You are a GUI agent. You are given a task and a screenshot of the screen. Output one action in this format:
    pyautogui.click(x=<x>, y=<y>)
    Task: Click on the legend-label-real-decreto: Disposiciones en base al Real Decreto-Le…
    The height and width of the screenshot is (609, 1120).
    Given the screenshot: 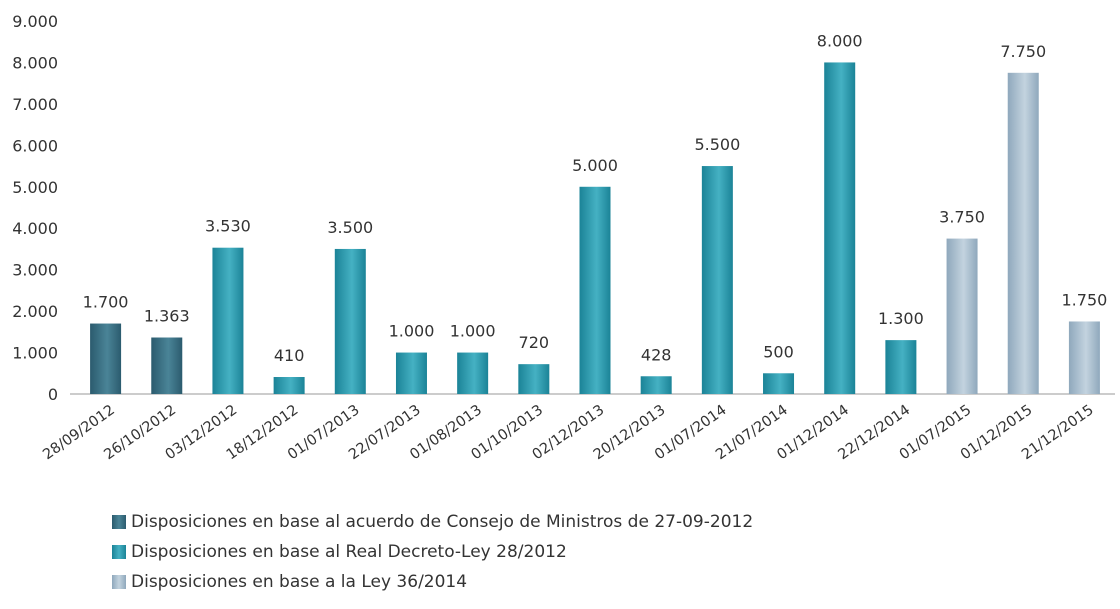 What is the action you would take?
    pyautogui.click(x=349, y=552)
    